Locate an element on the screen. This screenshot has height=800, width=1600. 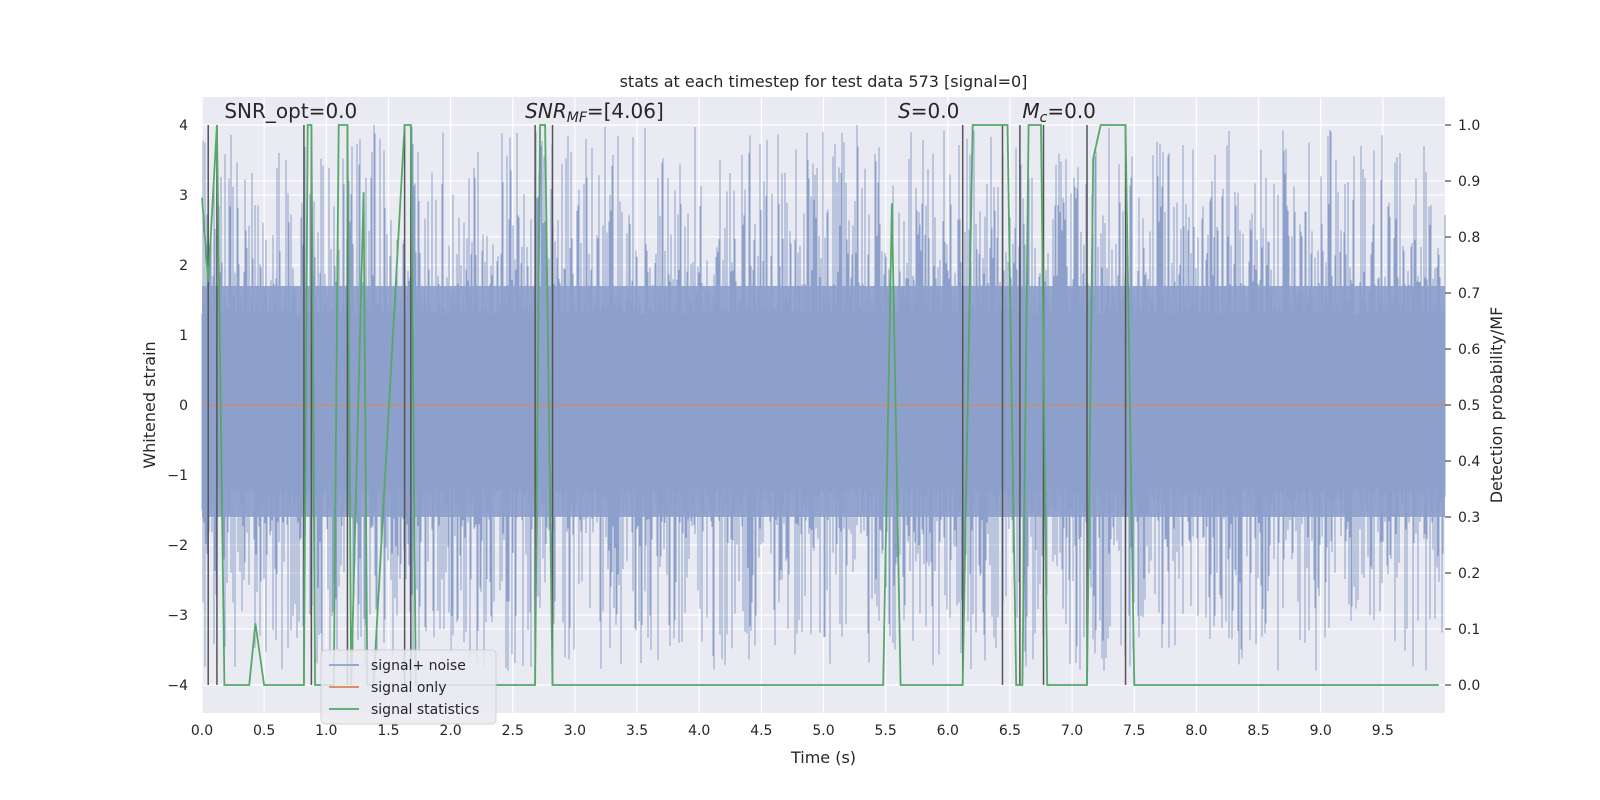
y2-tick-label: 0.0 is located at coordinates (1469, 686).